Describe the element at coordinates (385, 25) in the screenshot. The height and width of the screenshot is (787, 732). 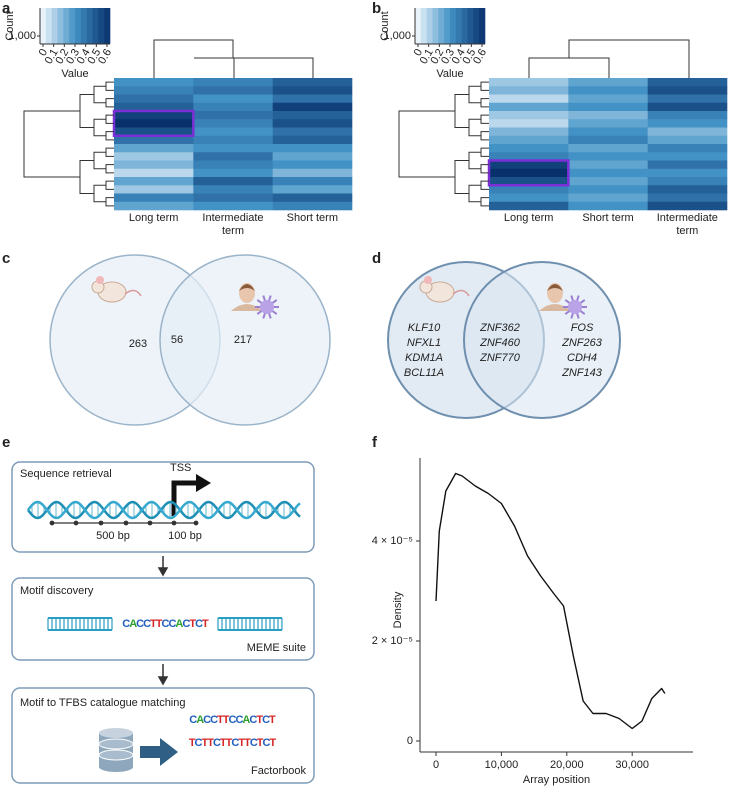
I see `count-label: Count` at that location.